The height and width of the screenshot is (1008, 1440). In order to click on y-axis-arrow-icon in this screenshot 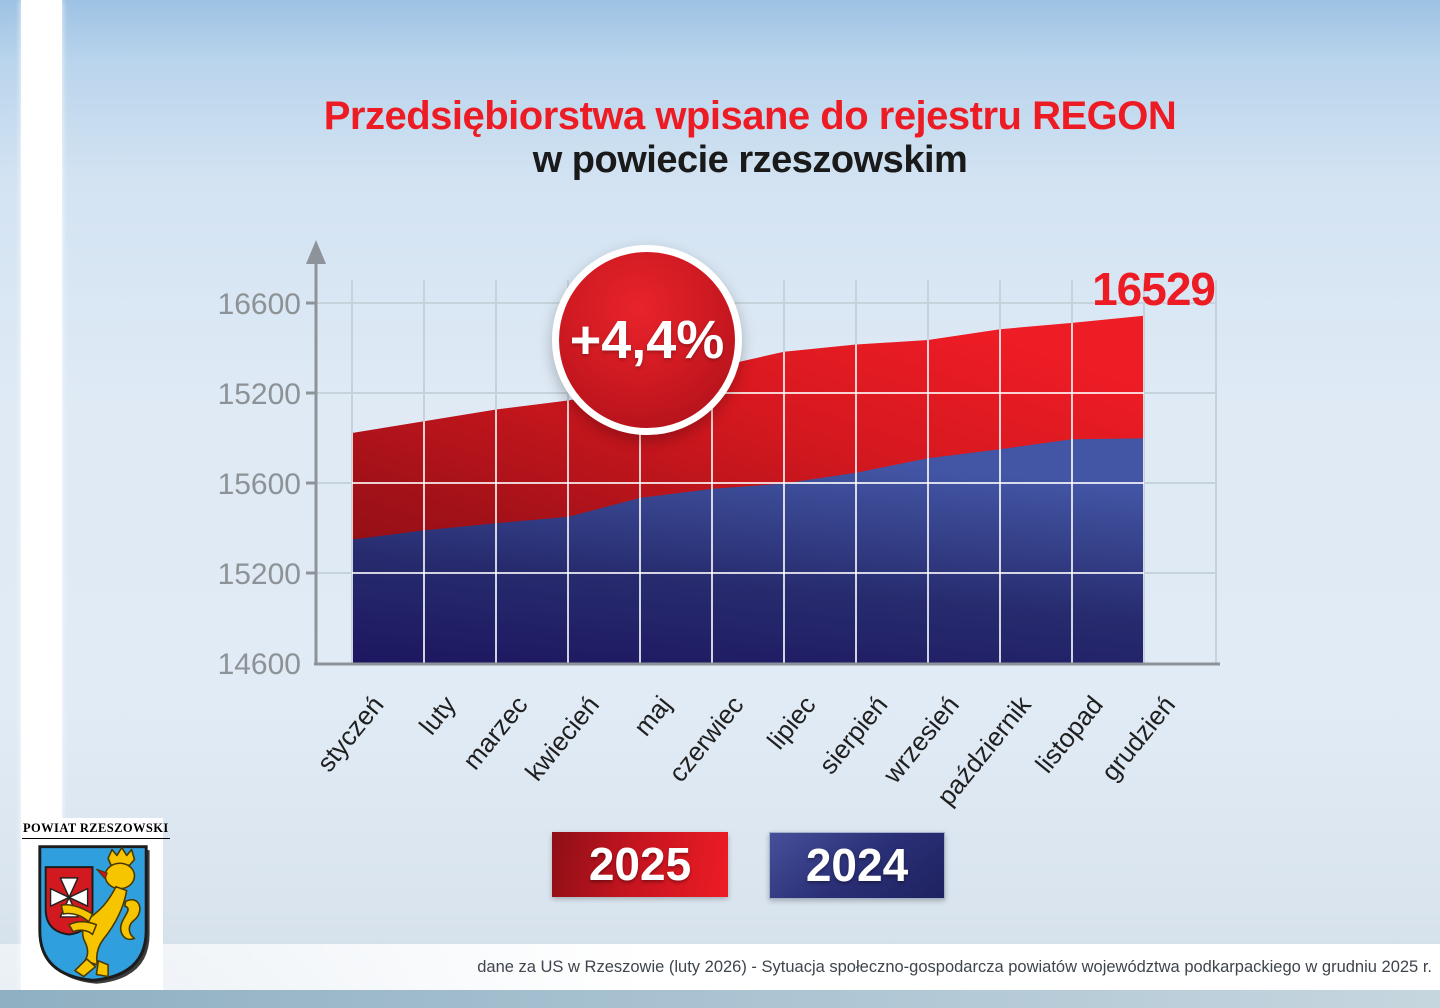, I will do `click(316, 252)`.